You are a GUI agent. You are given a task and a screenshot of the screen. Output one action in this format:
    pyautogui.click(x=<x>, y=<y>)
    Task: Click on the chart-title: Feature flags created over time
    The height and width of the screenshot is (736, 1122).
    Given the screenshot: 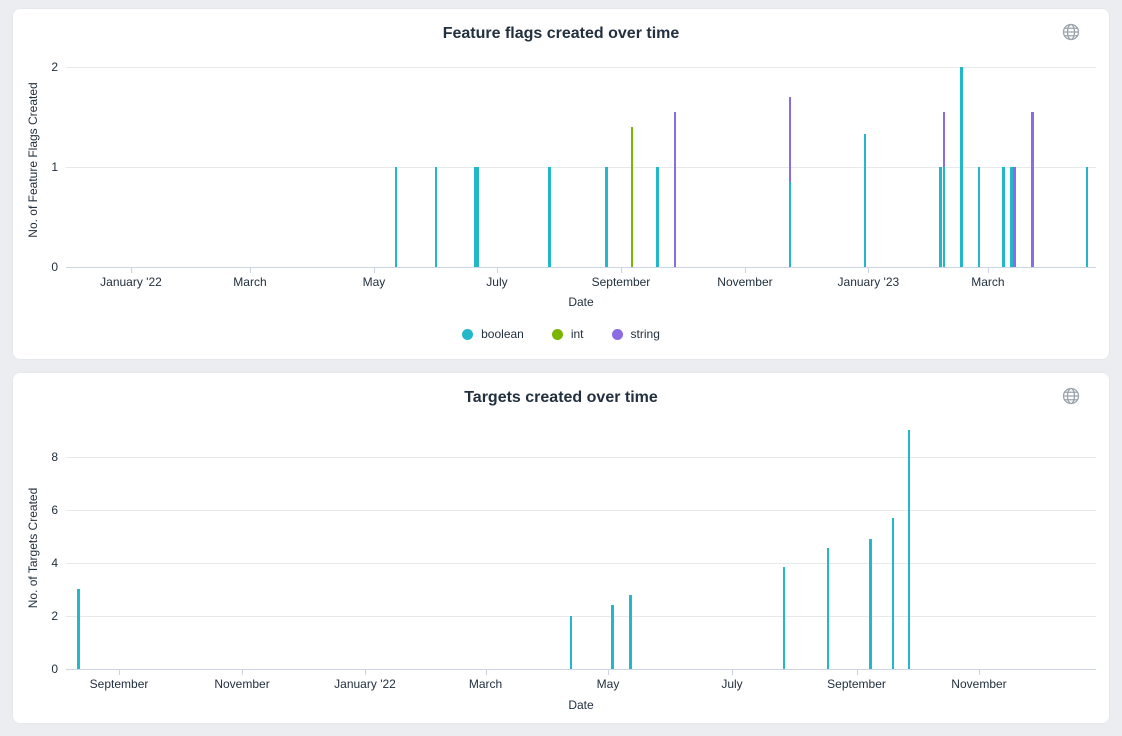 What is the action you would take?
    pyautogui.click(x=561, y=33)
    